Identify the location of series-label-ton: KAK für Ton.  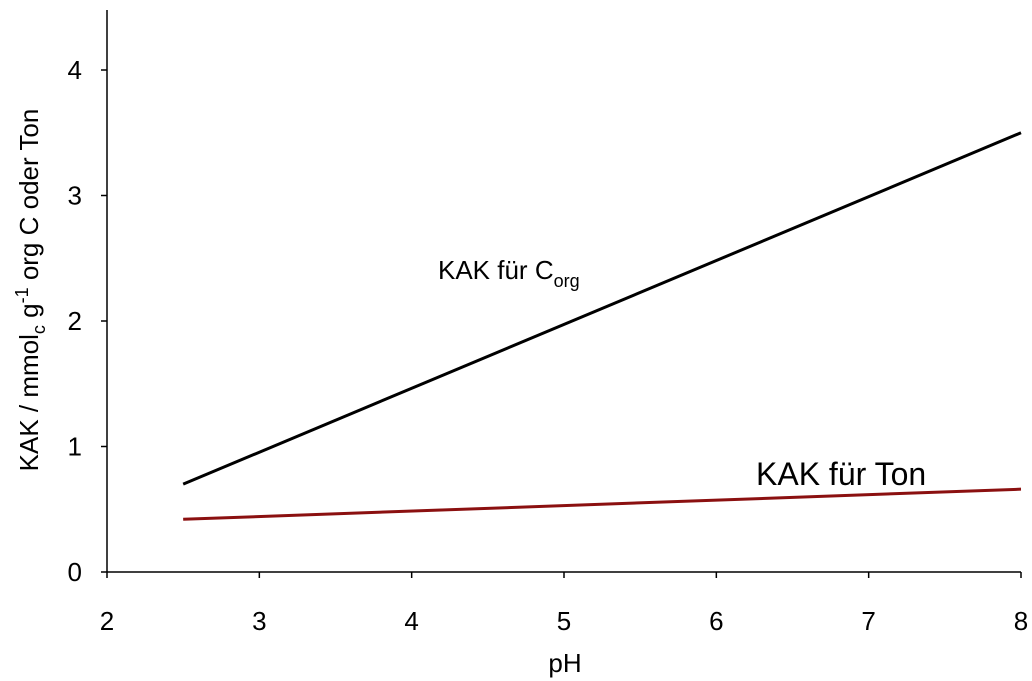
(841, 474).